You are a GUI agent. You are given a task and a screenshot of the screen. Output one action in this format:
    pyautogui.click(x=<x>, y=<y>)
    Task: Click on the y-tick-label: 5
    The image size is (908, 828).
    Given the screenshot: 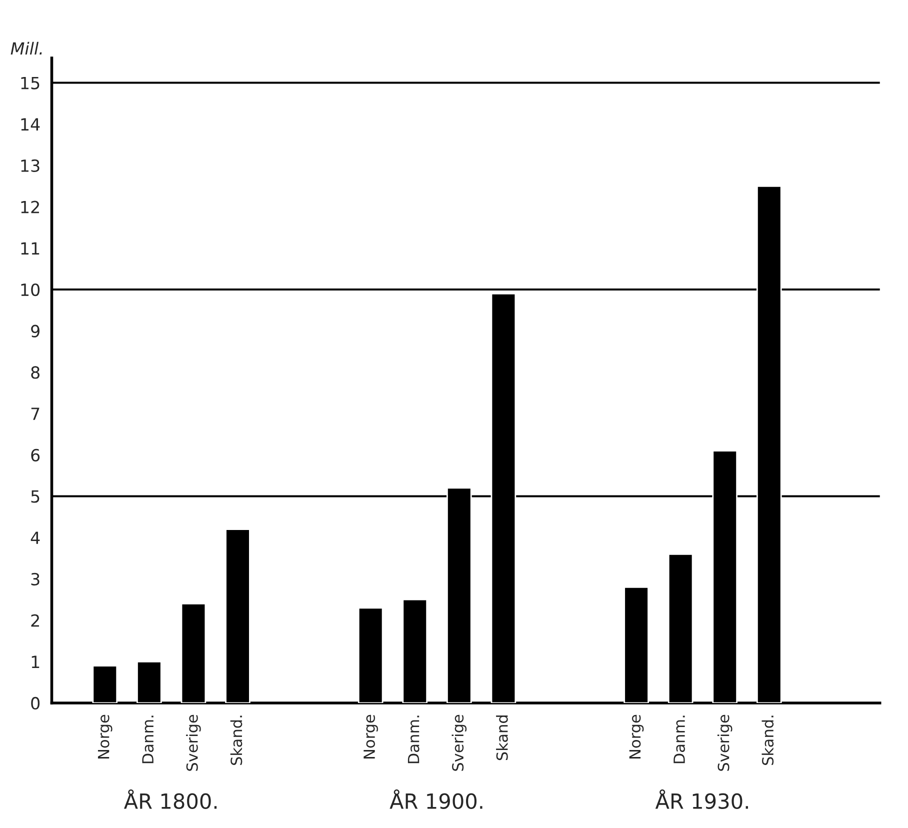 What is the action you would take?
    pyautogui.click(x=35, y=496)
    